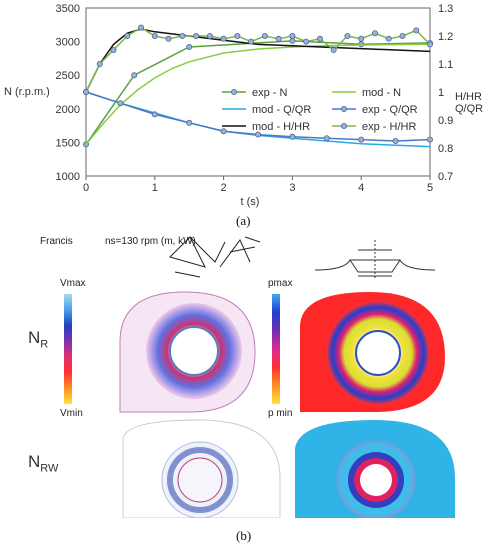  What do you see at coordinates (56, 241) in the screenshot?
I see `heading-francis: Francis` at bounding box center [56, 241].